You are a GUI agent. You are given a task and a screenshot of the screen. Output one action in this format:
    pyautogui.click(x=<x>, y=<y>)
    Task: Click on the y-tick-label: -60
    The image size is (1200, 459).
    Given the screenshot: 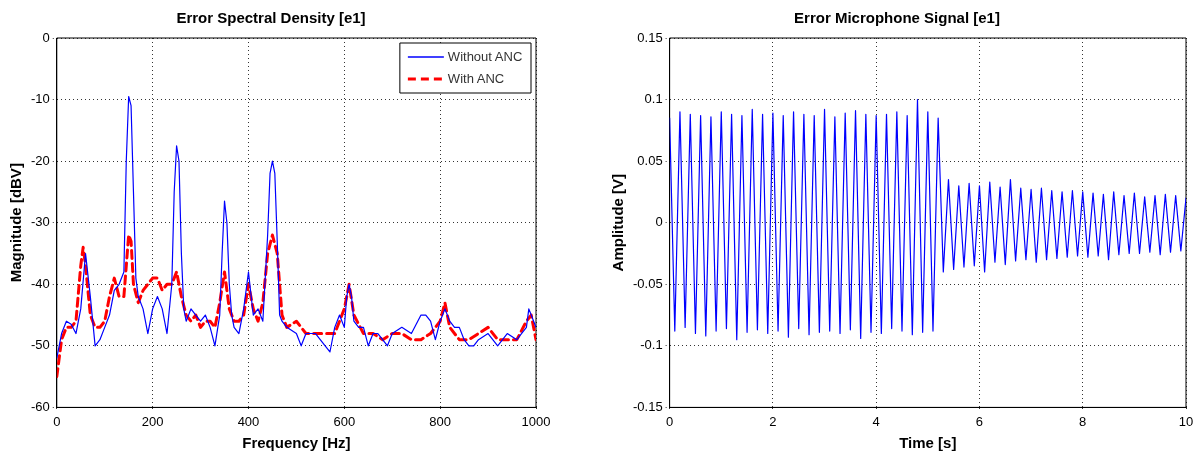 What is the action you would take?
    pyautogui.click(x=40, y=406)
    